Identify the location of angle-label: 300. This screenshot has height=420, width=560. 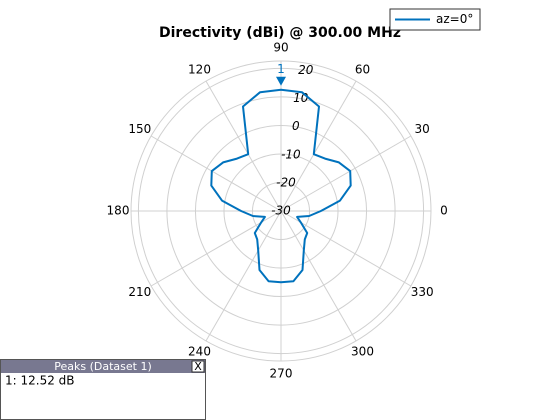
(362, 352).